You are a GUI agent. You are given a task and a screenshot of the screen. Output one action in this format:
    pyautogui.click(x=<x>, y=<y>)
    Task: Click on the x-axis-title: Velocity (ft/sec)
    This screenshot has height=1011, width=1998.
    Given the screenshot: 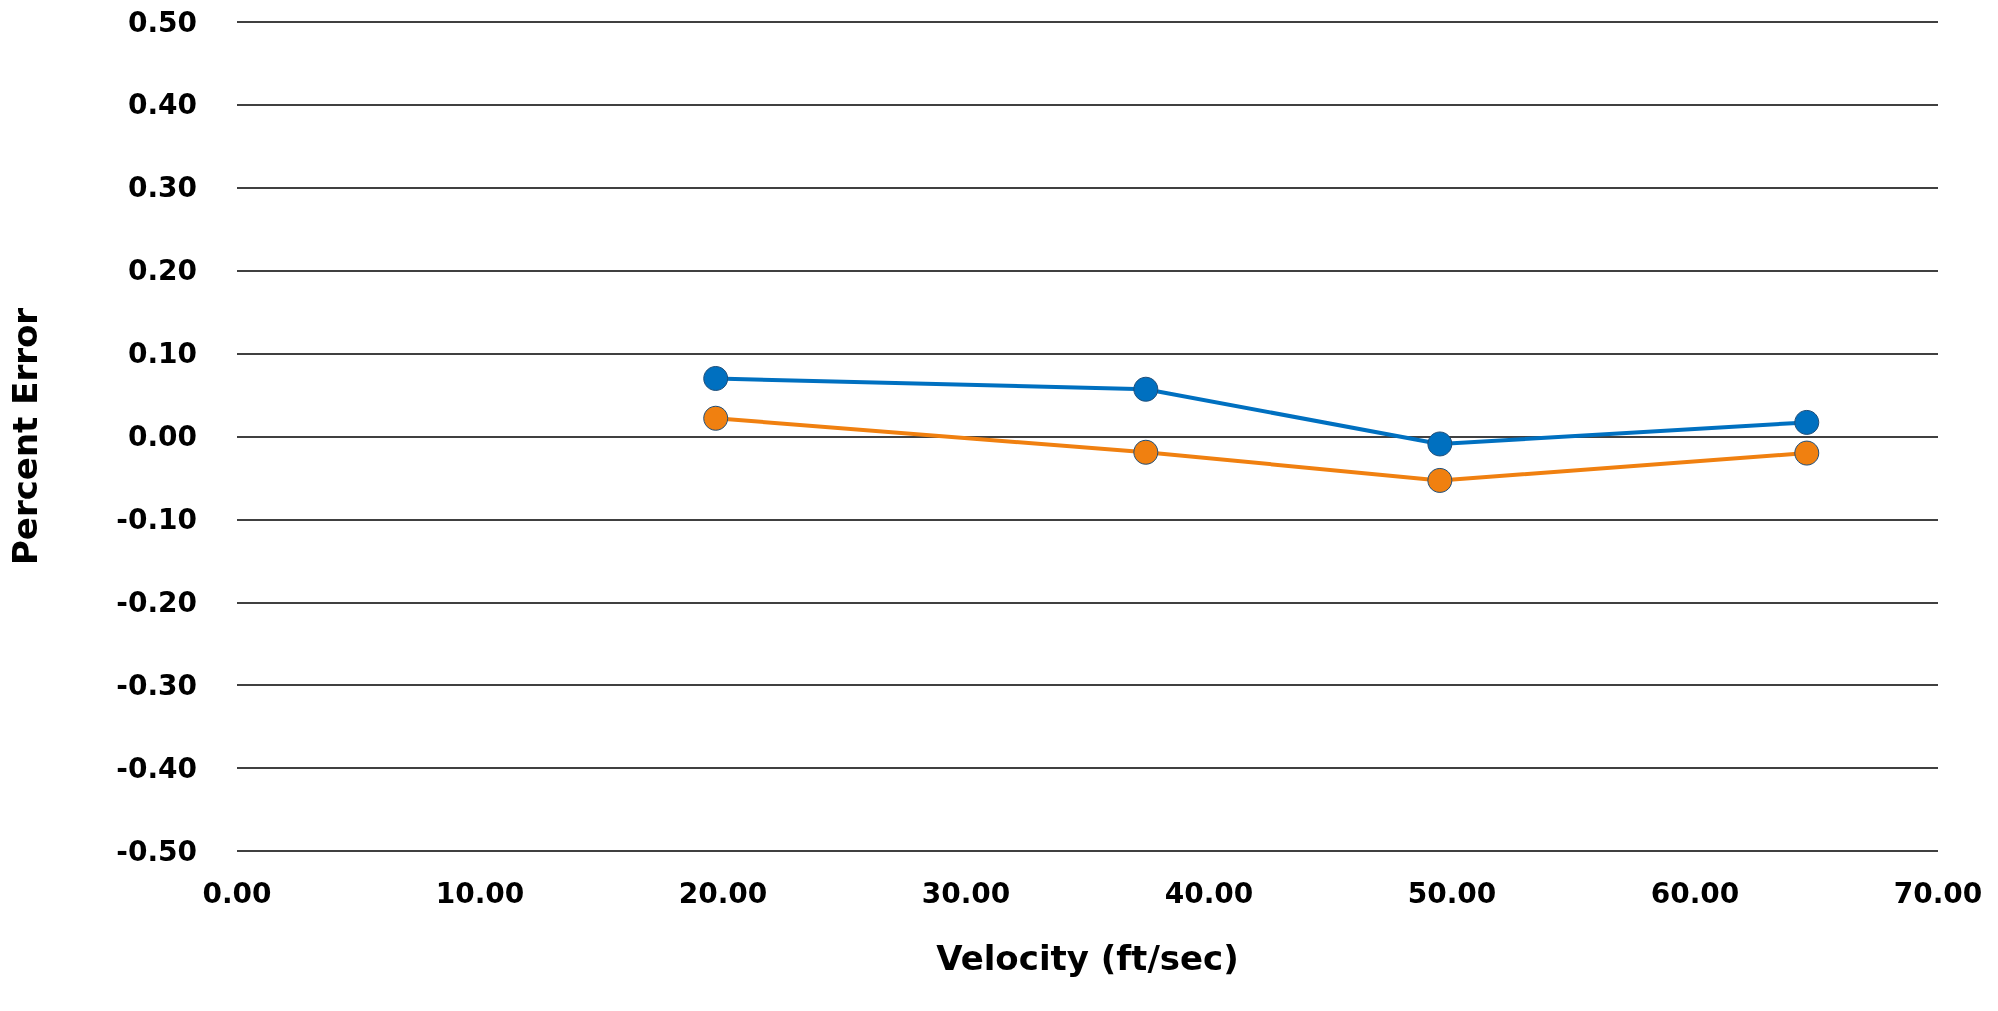 What is the action you would take?
    pyautogui.click(x=1087, y=958)
    